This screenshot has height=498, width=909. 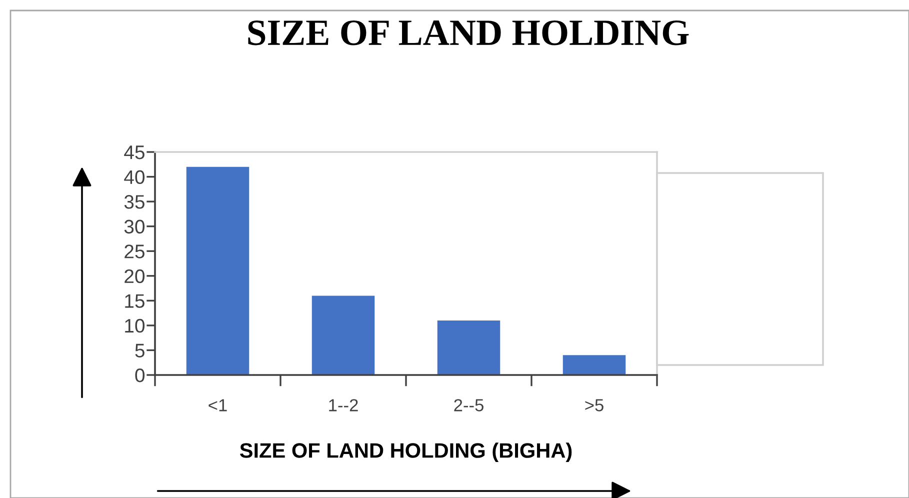 I want to click on y-tick-label: 40, so click(x=134, y=177).